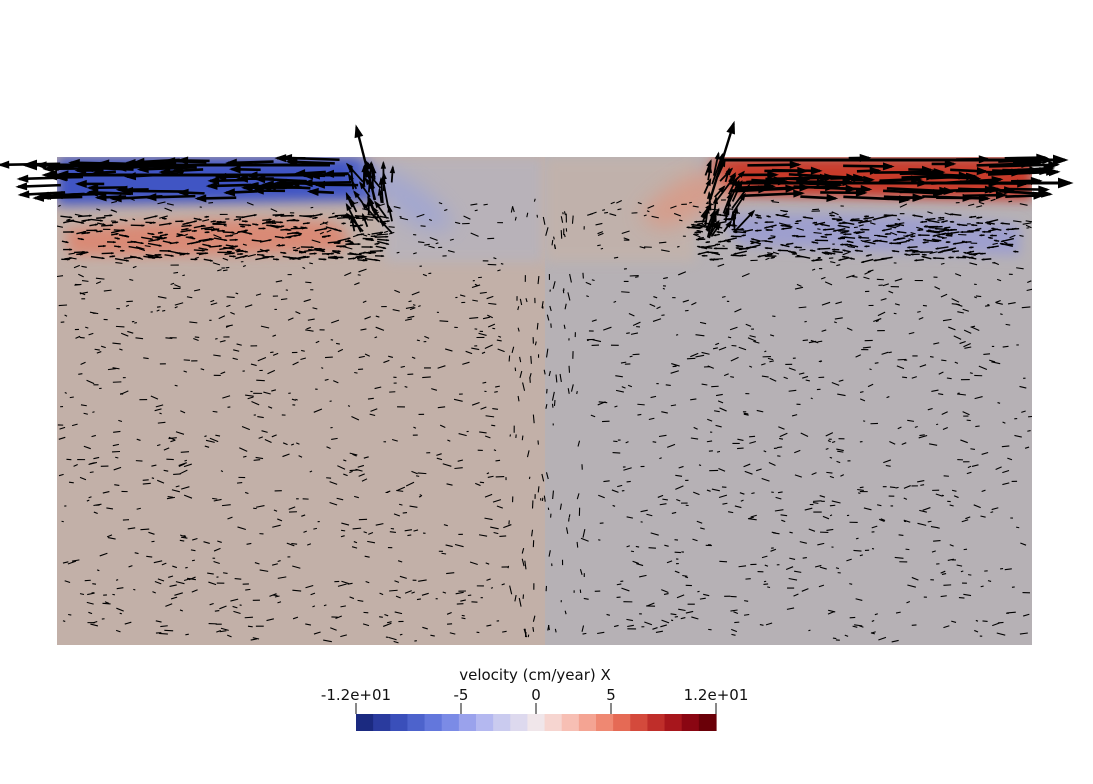 This screenshot has height=784, width=1093. I want to click on right-negative-band, so click(870, 234).